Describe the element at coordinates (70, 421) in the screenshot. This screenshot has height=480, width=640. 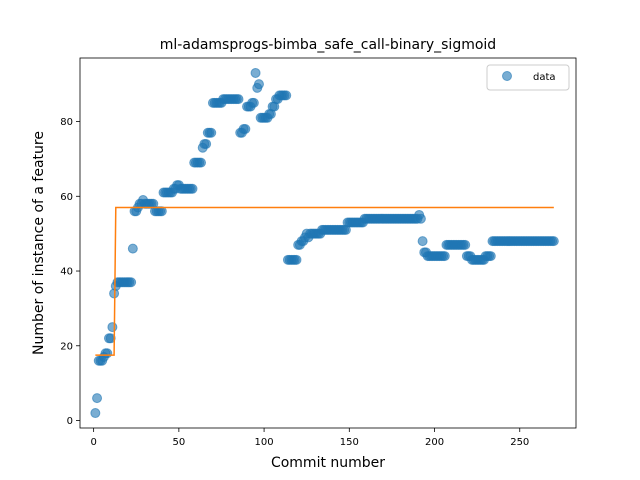
I see `y-tick-label: 0` at that location.